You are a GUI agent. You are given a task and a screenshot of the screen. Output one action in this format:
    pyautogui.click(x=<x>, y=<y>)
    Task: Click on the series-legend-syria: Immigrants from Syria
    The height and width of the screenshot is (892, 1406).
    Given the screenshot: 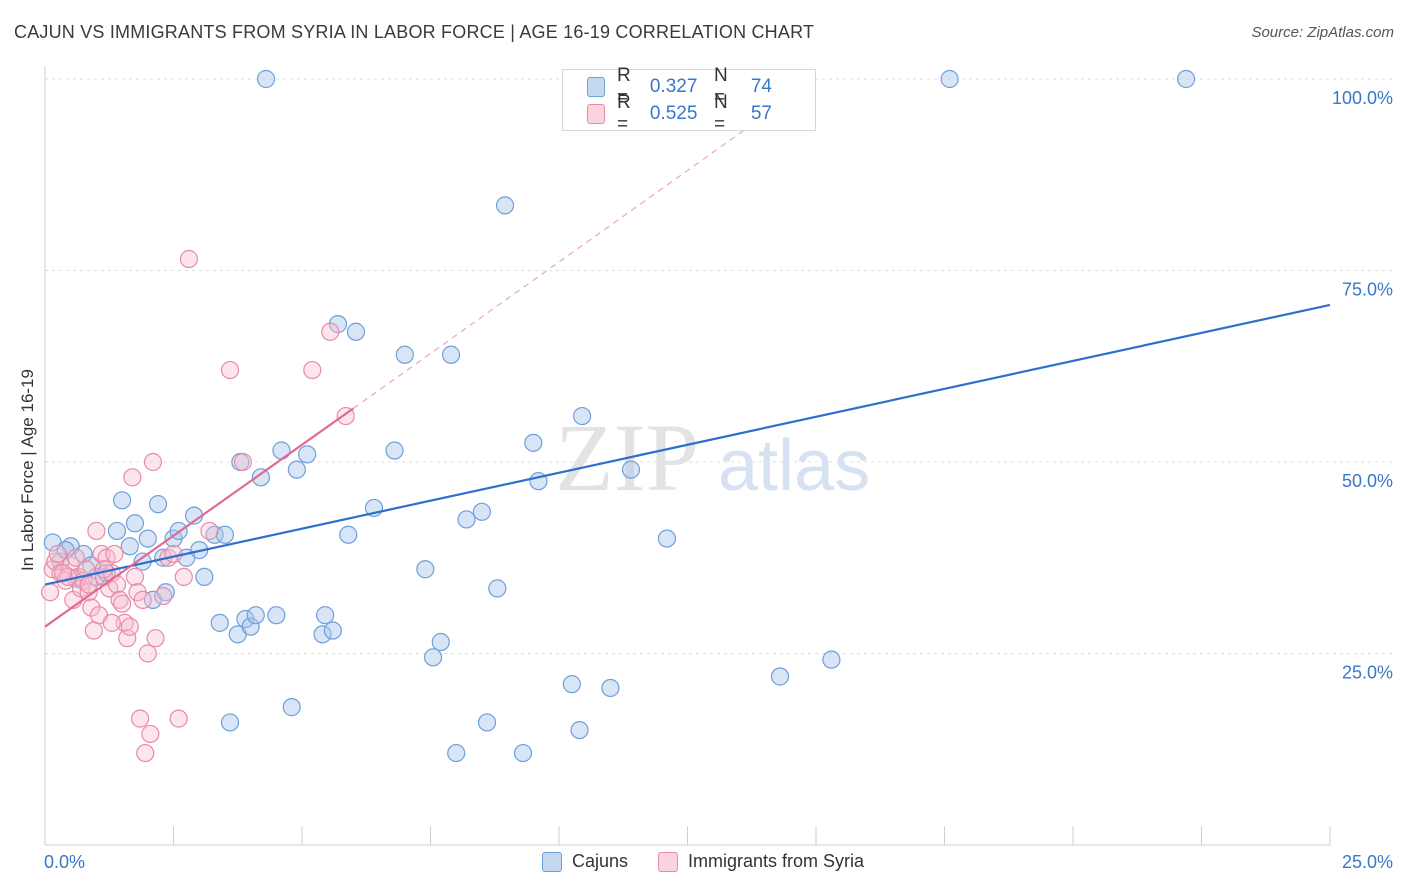 What is the action you would take?
    pyautogui.click(x=761, y=861)
    